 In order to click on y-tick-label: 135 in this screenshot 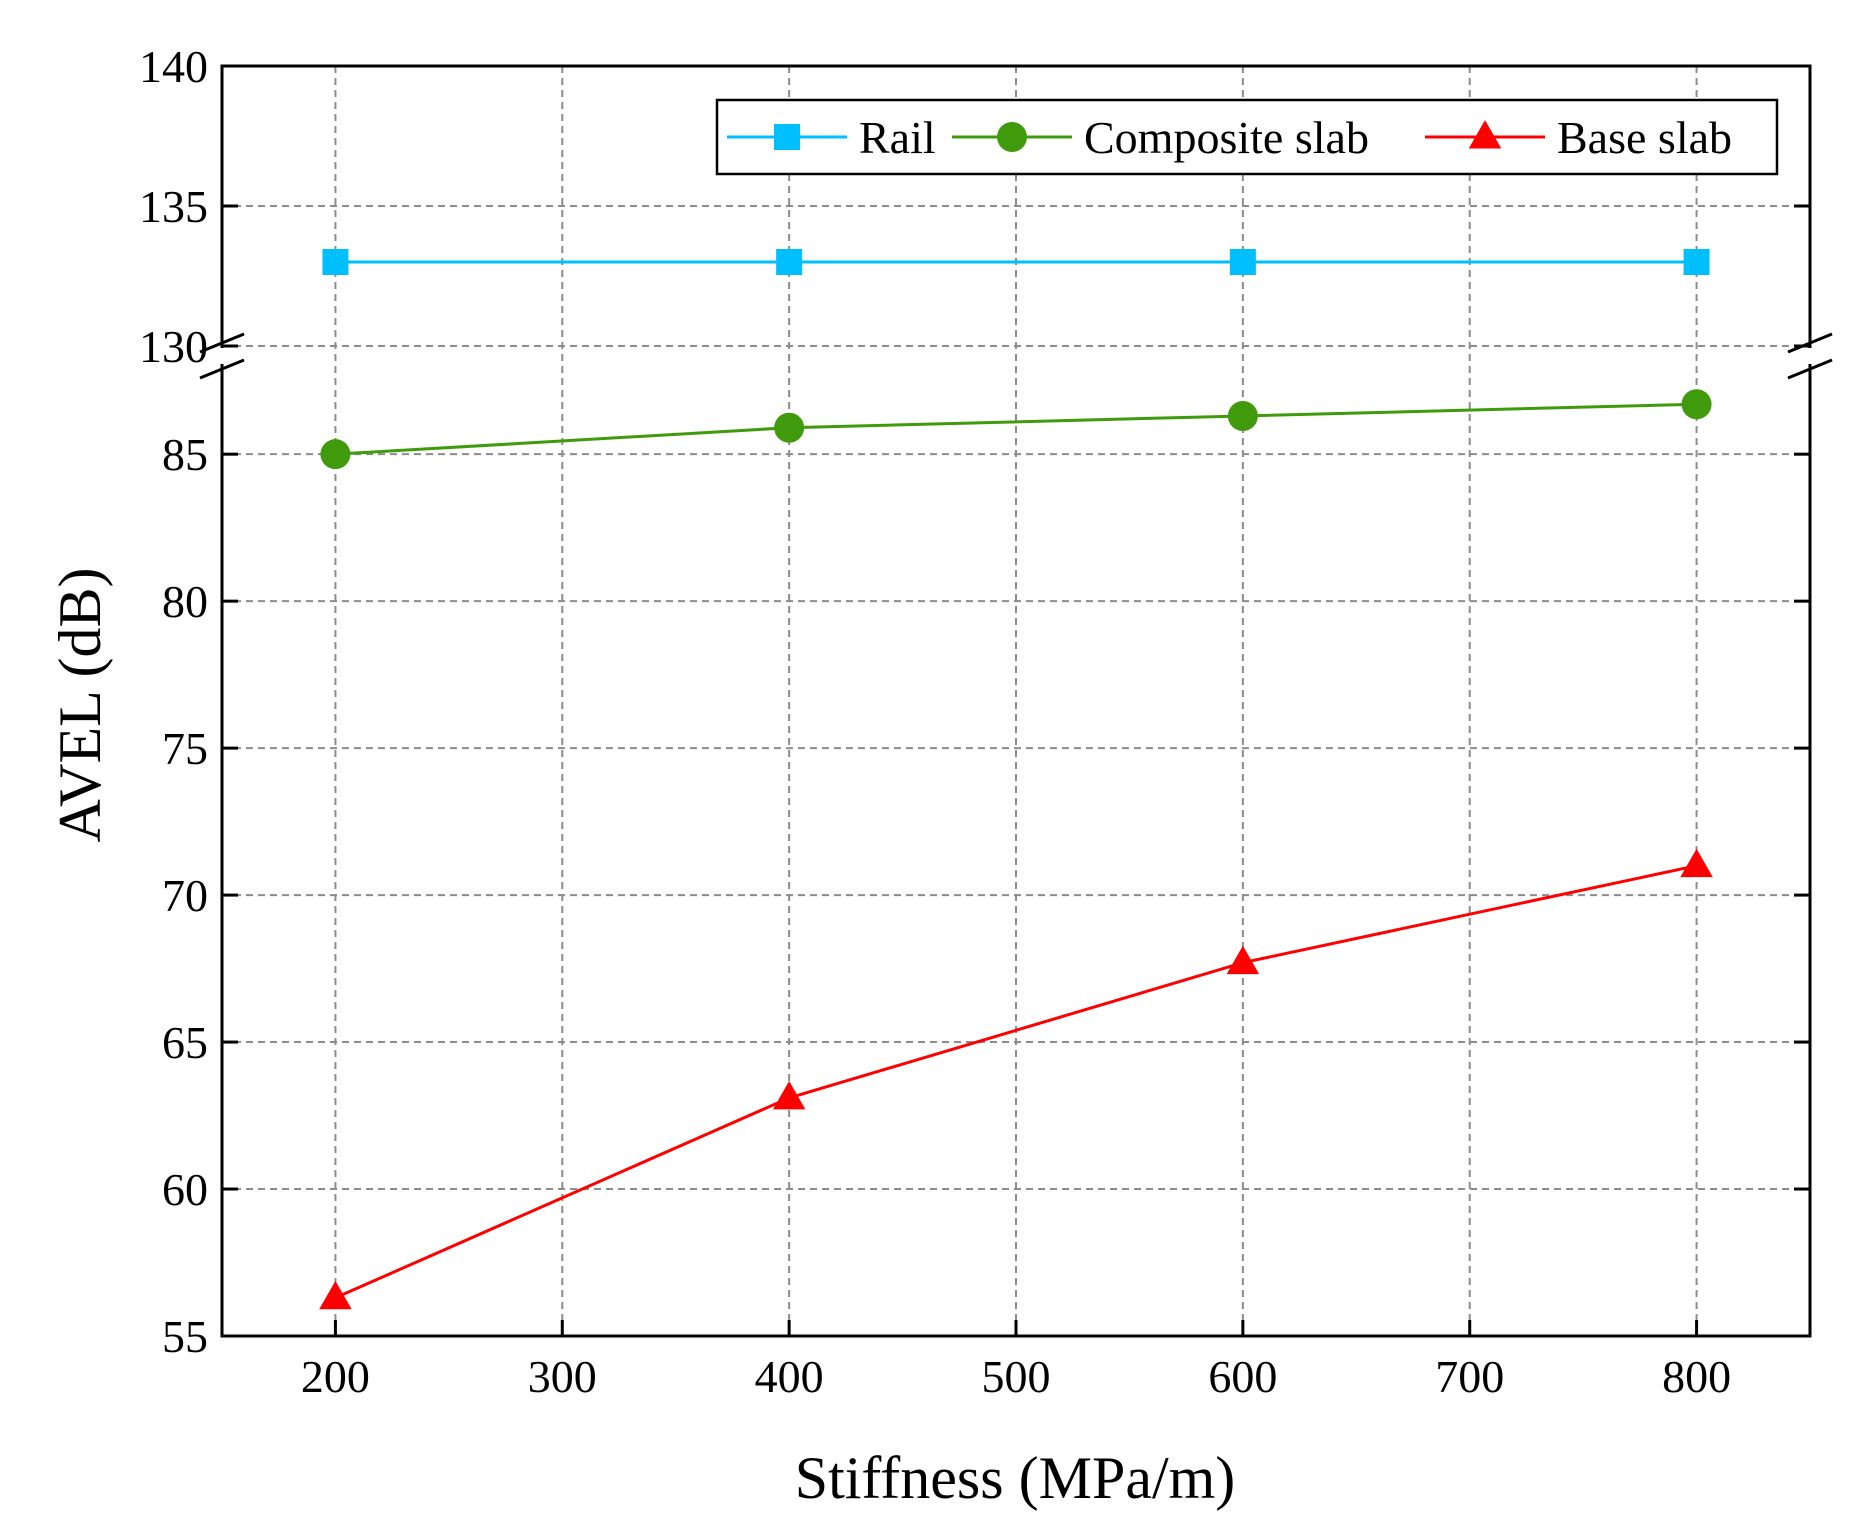, I will do `click(173, 206)`.